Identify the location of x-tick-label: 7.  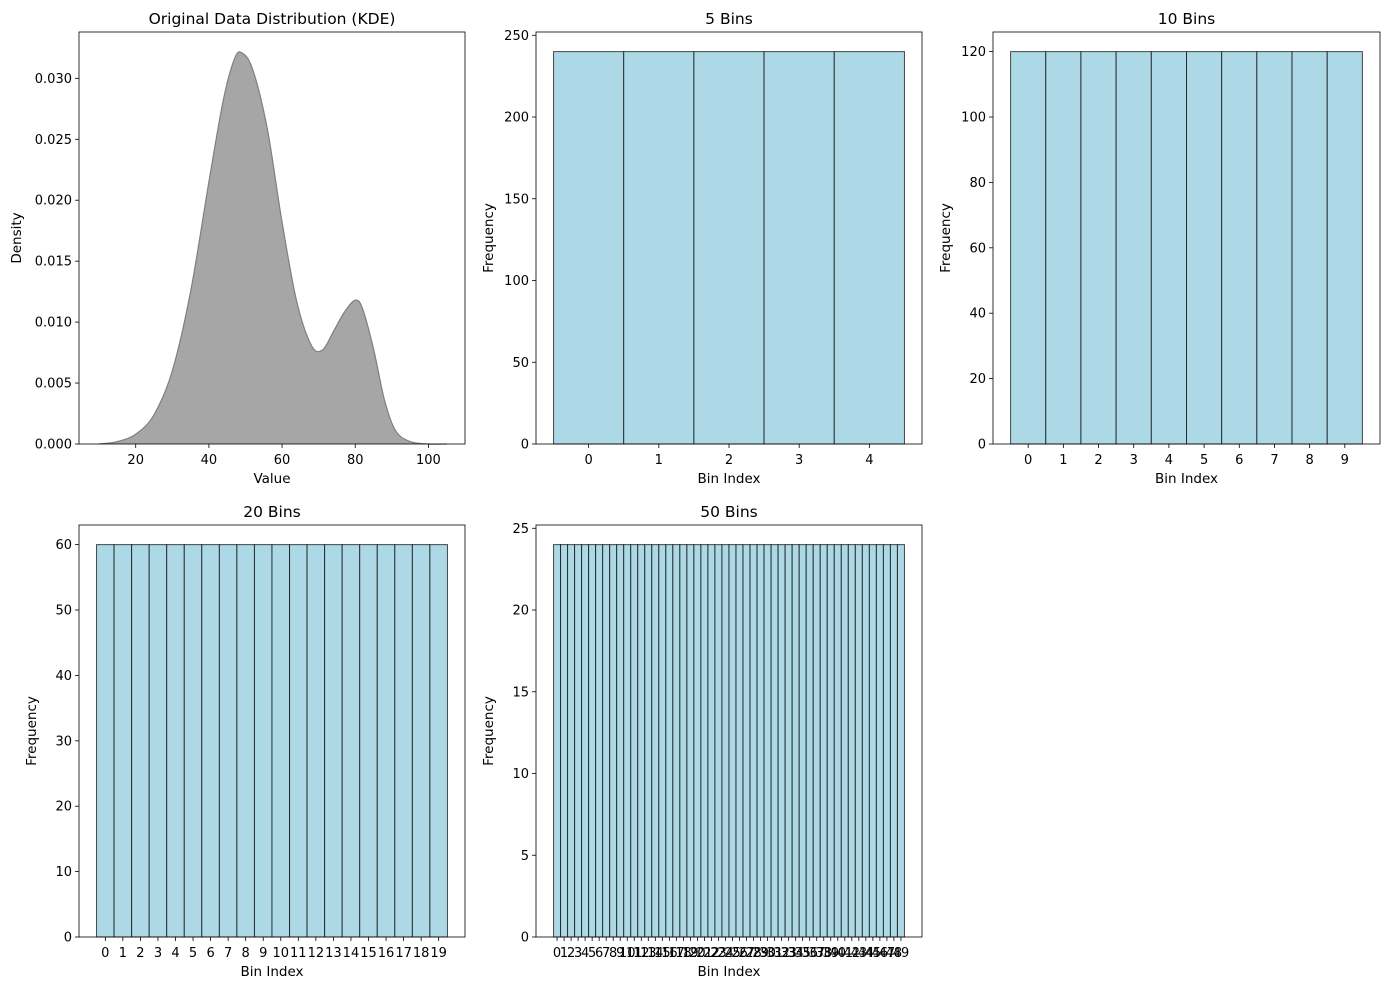
(228, 953).